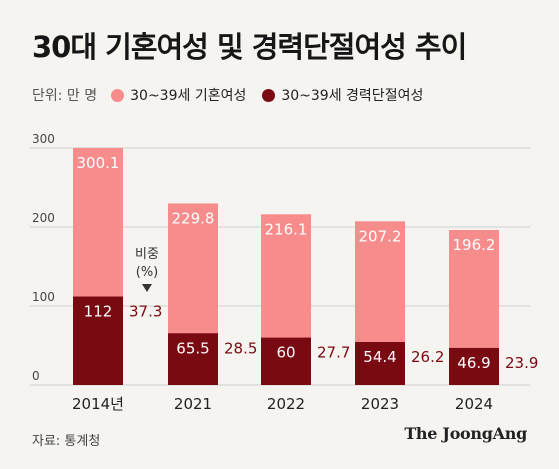  Describe the element at coordinates (118, 95) in the screenshot. I see `legend-swatch-married` at that location.